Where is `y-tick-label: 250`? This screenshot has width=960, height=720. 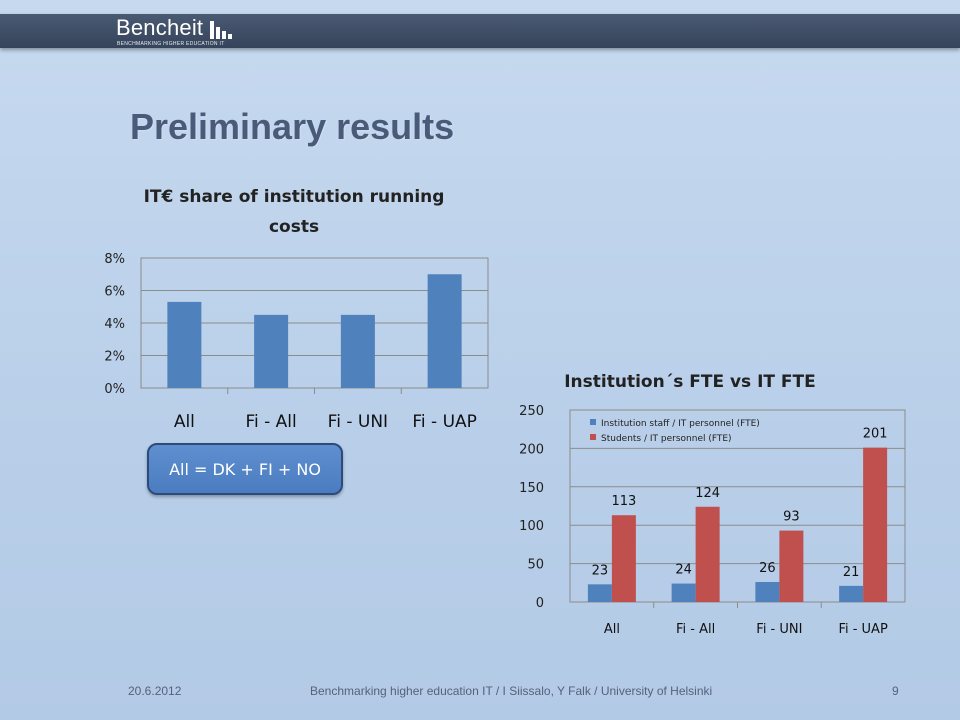 y-tick-label: 250 is located at coordinates (531, 411).